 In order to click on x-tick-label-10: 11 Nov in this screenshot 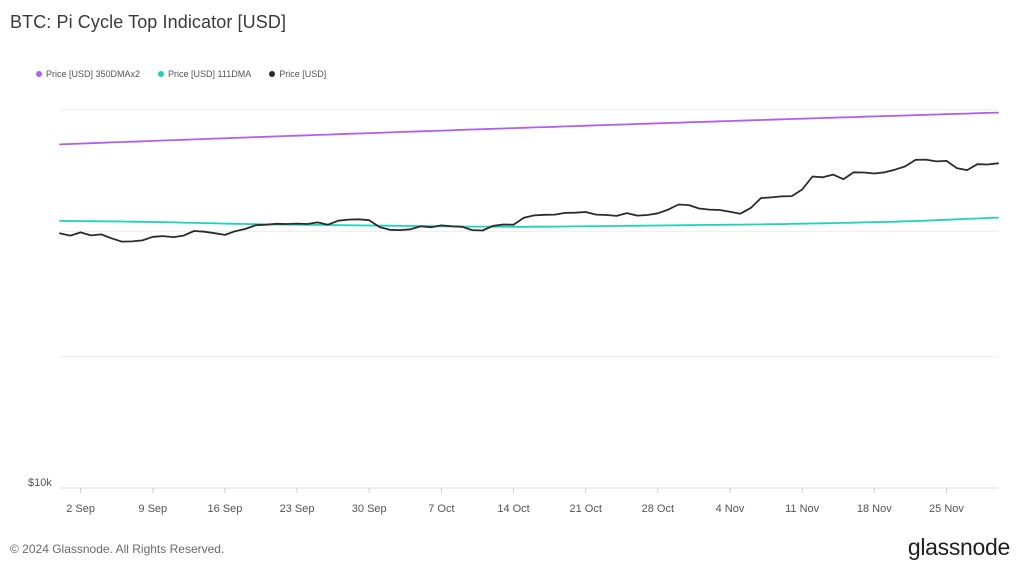, I will do `click(802, 509)`.